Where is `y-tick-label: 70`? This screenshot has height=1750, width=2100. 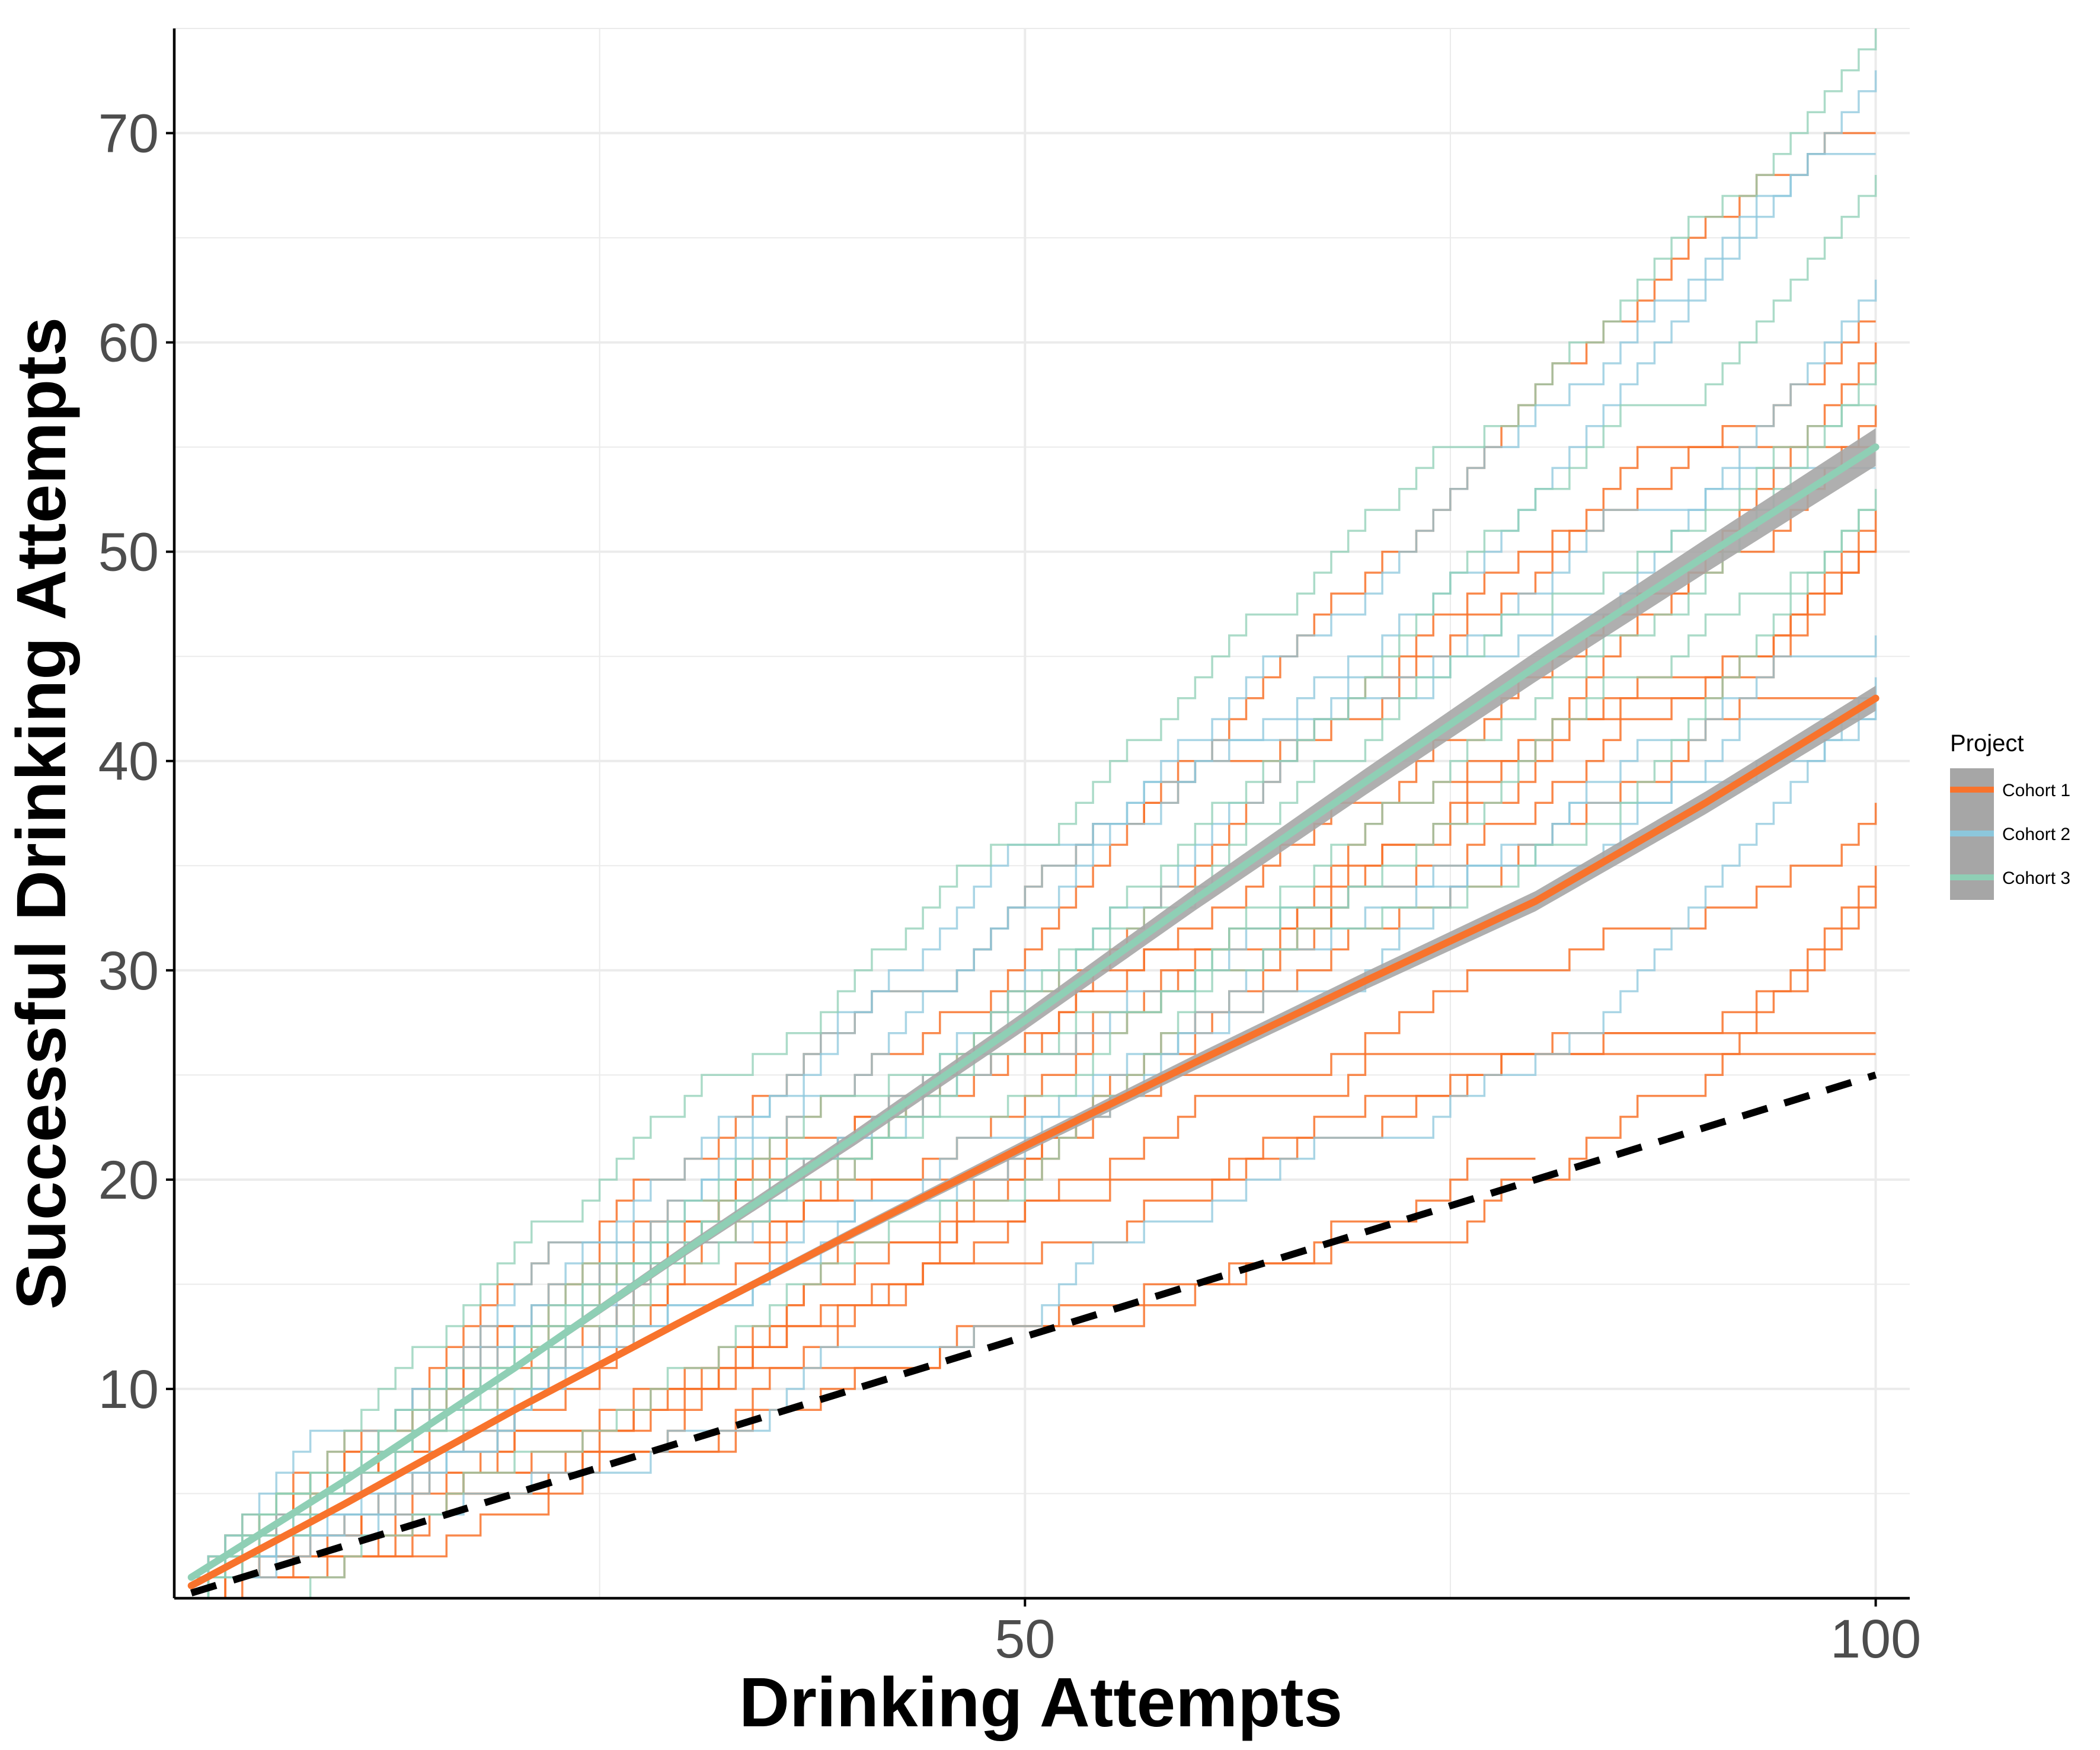
y-tick-label: 70 is located at coordinates (128, 134).